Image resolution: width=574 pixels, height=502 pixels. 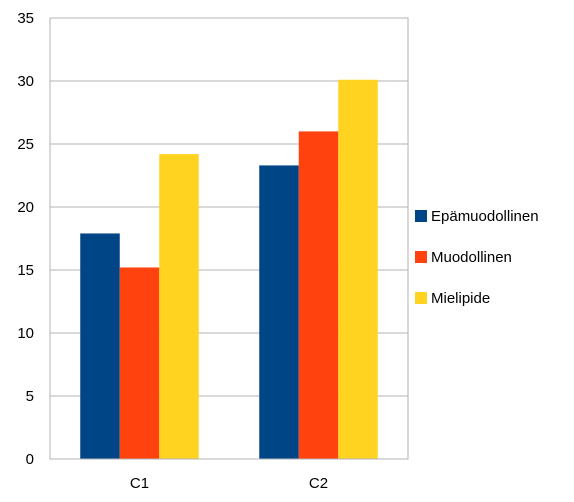 I want to click on y-tick-label: 0, so click(x=30, y=459).